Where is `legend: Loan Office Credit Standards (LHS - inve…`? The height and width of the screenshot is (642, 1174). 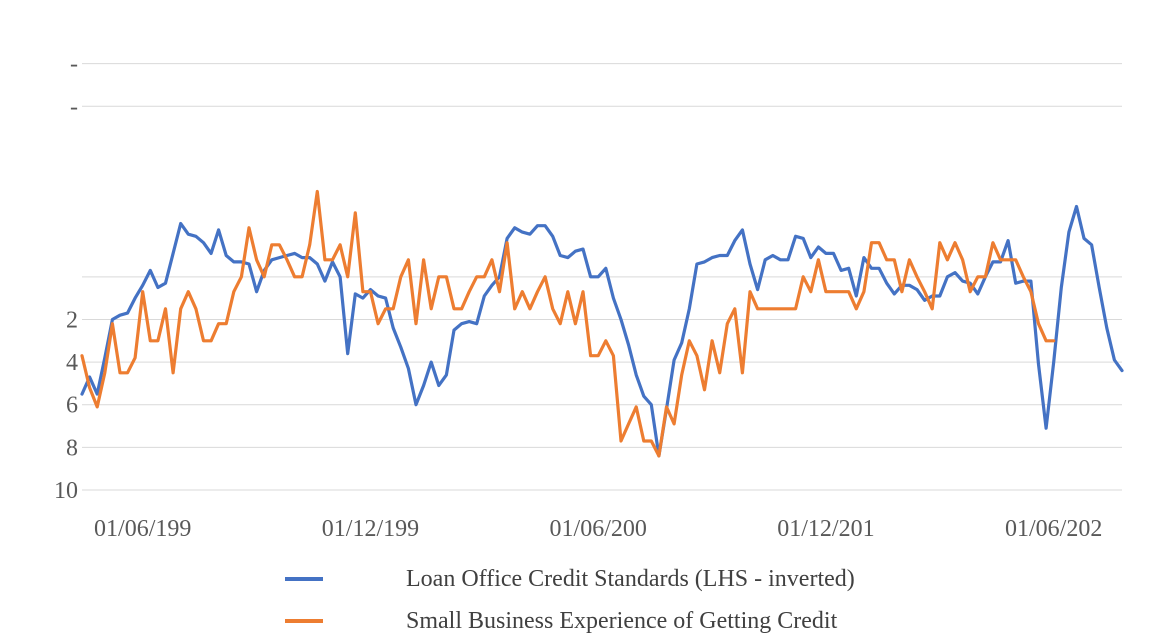 legend: Loan Office Credit Standards (LHS - inve… is located at coordinates (635, 600).